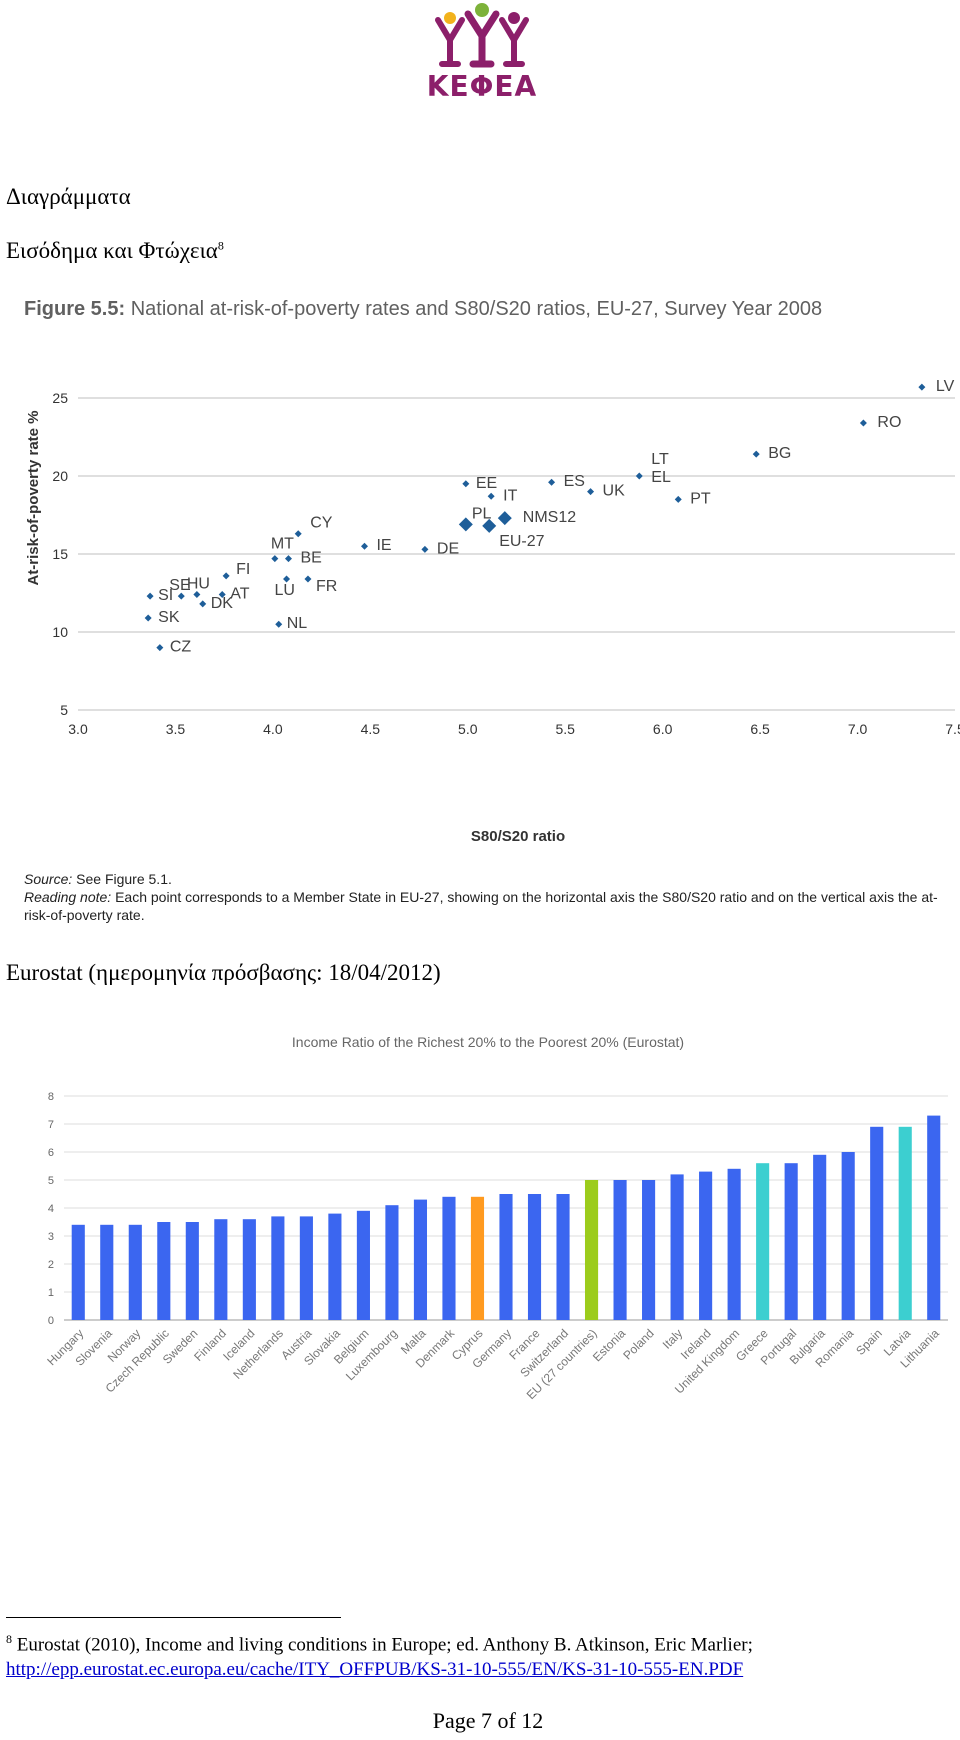  What do you see at coordinates (51, 1265) in the screenshot?
I see `bar-y-tick-label: 2` at bounding box center [51, 1265].